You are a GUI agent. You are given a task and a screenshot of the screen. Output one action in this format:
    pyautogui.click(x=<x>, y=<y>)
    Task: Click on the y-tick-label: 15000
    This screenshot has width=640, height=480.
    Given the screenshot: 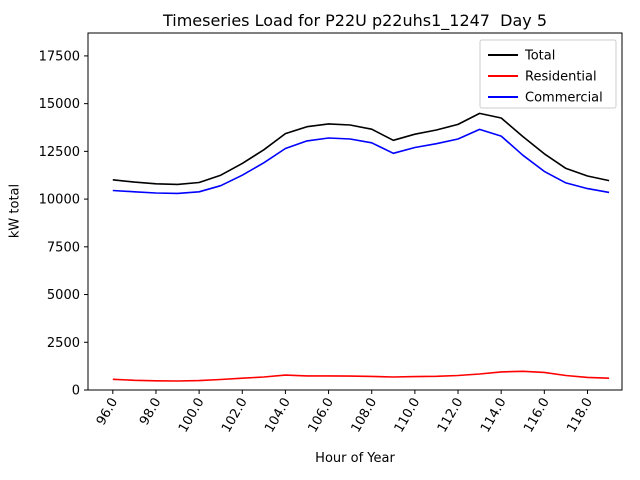 What is the action you would take?
    pyautogui.click(x=59, y=104)
    